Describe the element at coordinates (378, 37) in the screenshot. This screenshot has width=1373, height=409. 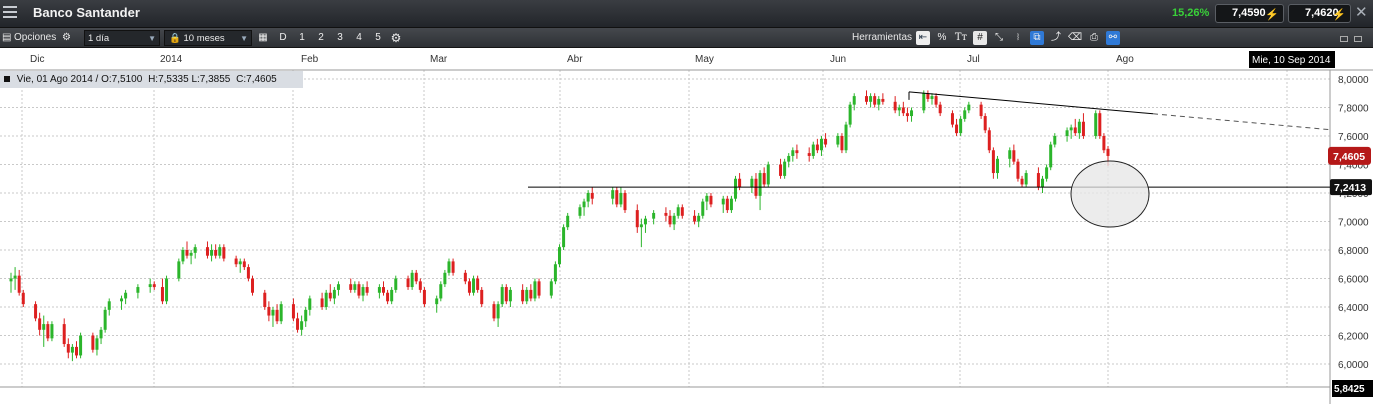
I see `preset-5-button: 5` at that location.